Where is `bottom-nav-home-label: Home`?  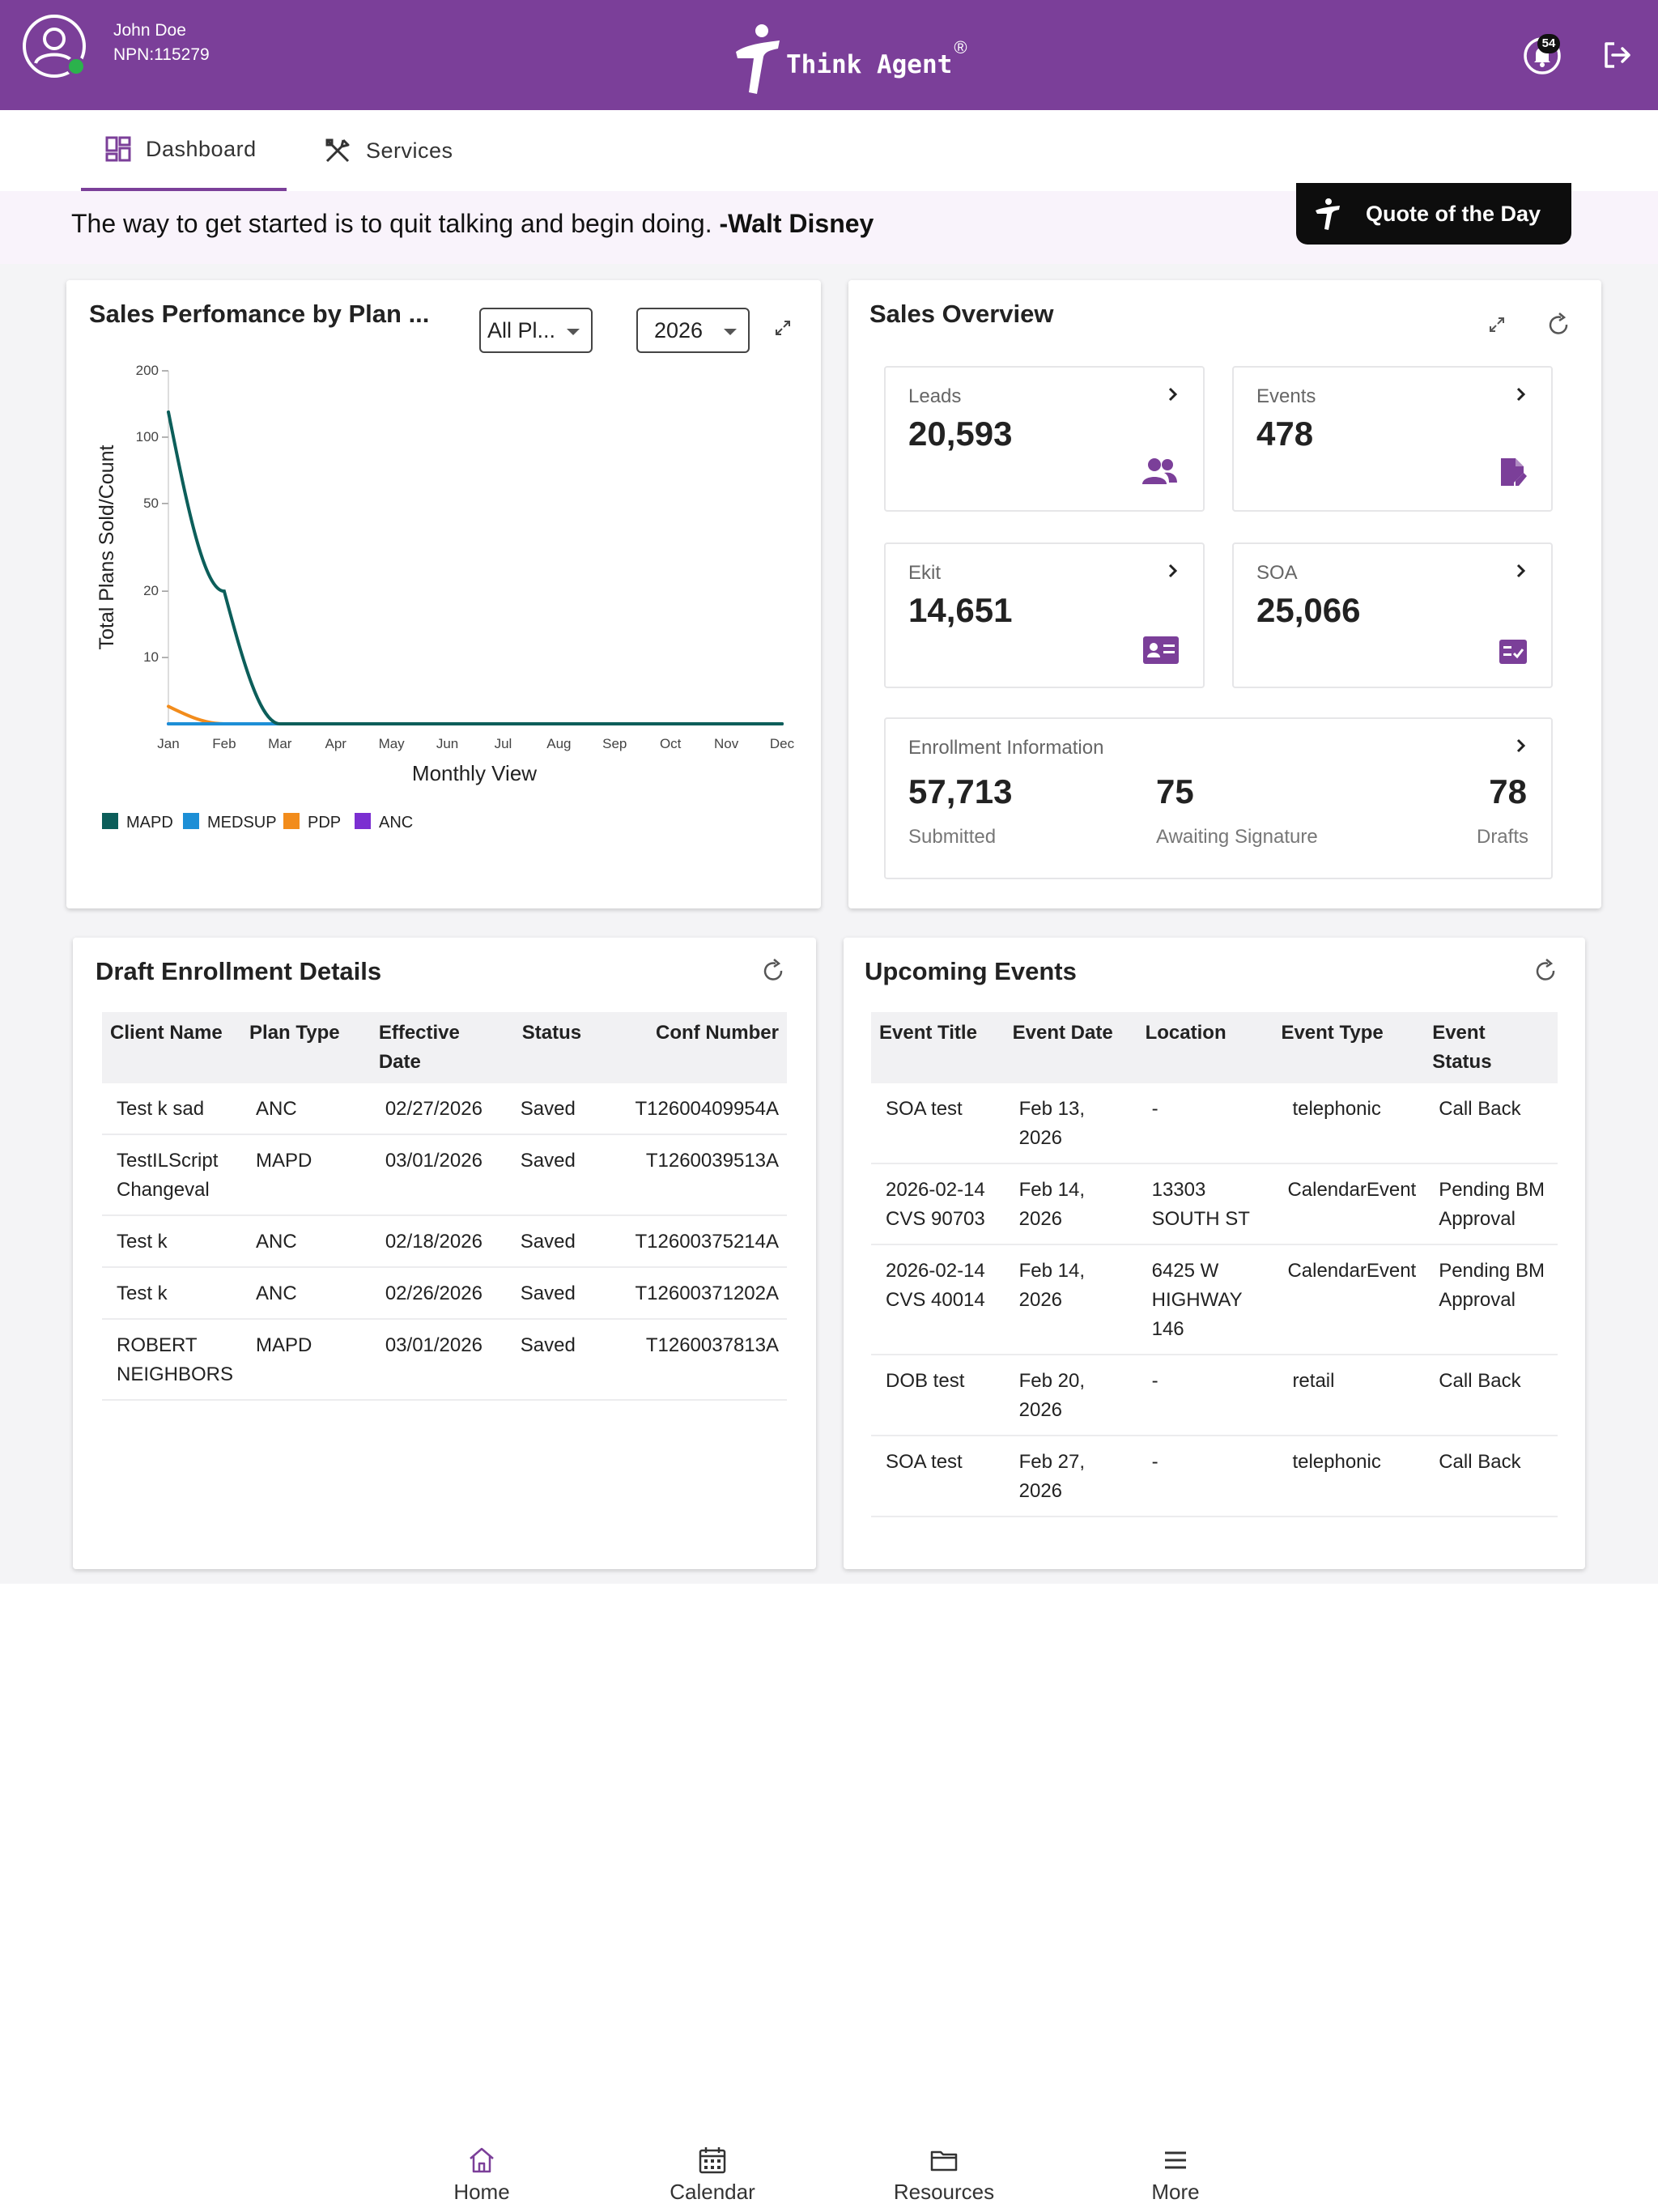
bottom-nav-home-label: Home is located at coordinates (481, 2192).